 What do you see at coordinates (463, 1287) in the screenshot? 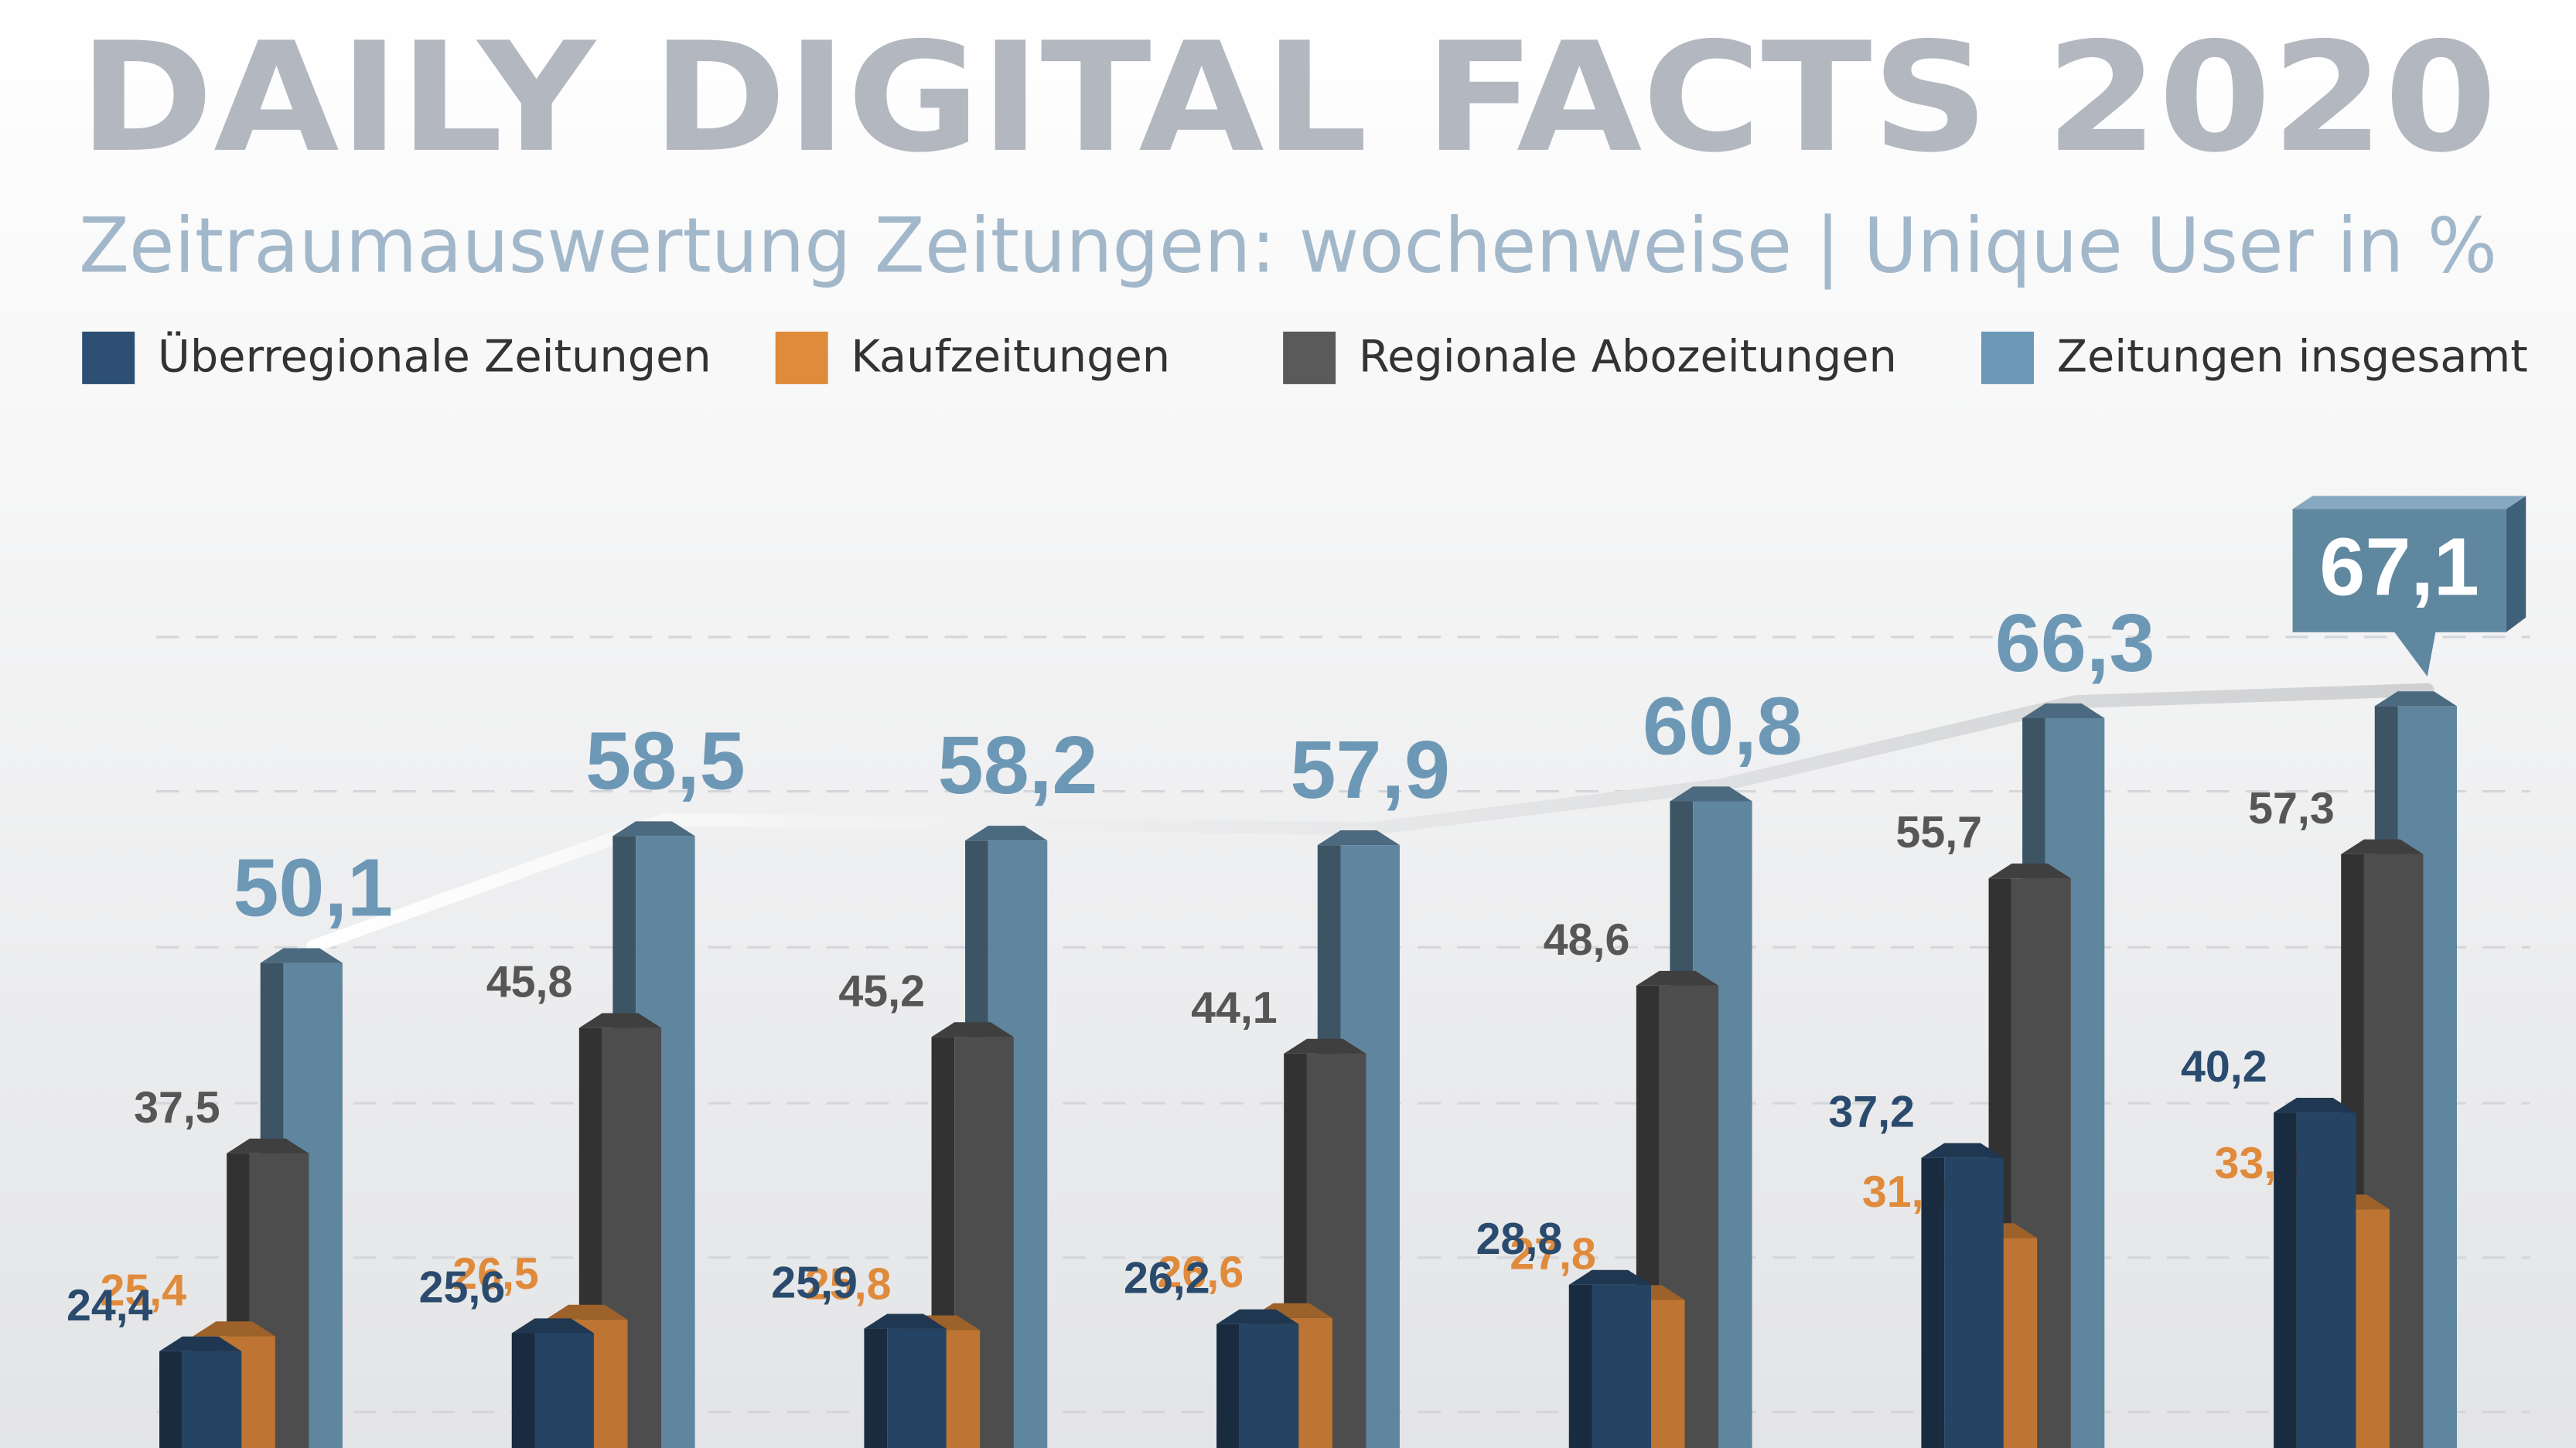
I see `value-label: 25,6` at bounding box center [463, 1287].